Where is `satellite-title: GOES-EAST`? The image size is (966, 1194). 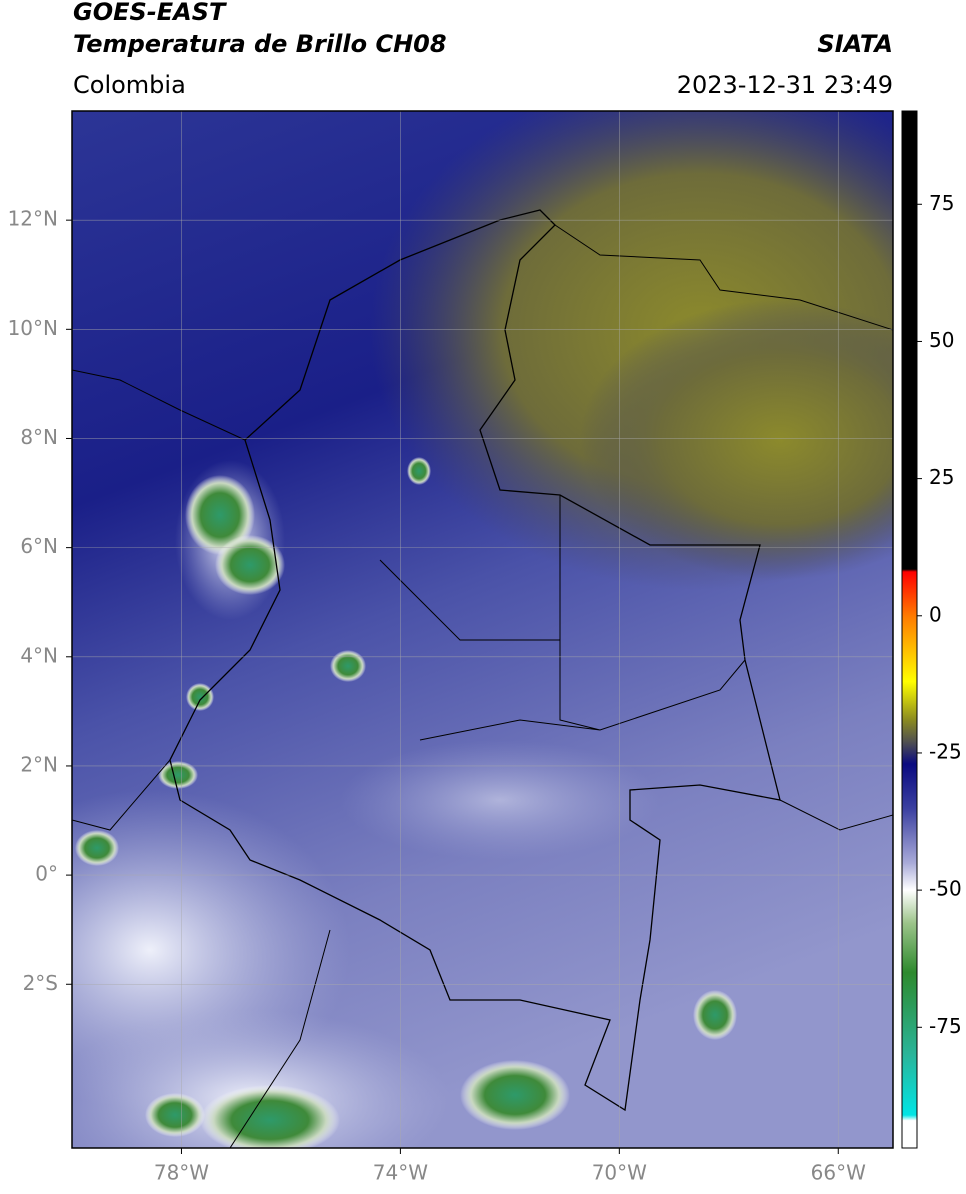
satellite-title: GOES-EAST is located at coordinates (150, 13).